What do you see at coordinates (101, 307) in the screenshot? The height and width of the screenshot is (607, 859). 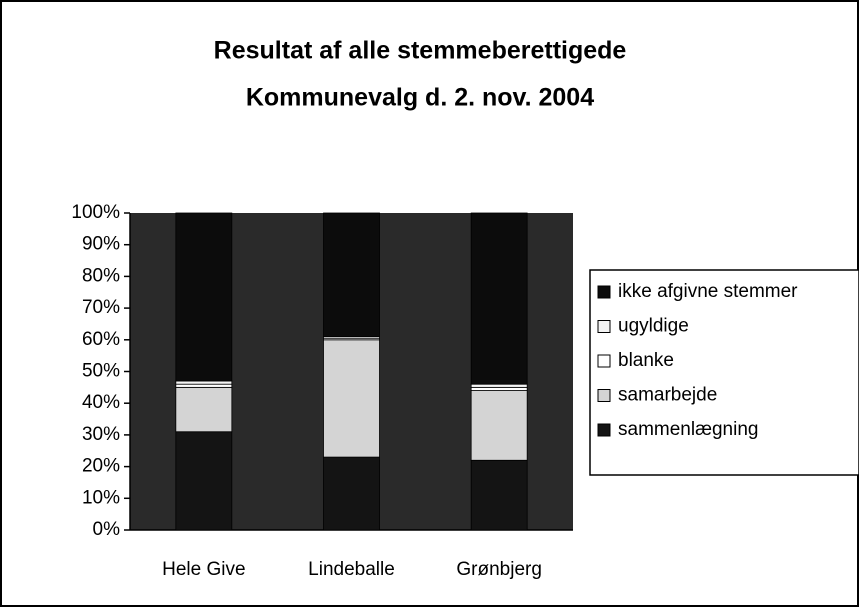 I see `y-tick-label: 70%` at bounding box center [101, 307].